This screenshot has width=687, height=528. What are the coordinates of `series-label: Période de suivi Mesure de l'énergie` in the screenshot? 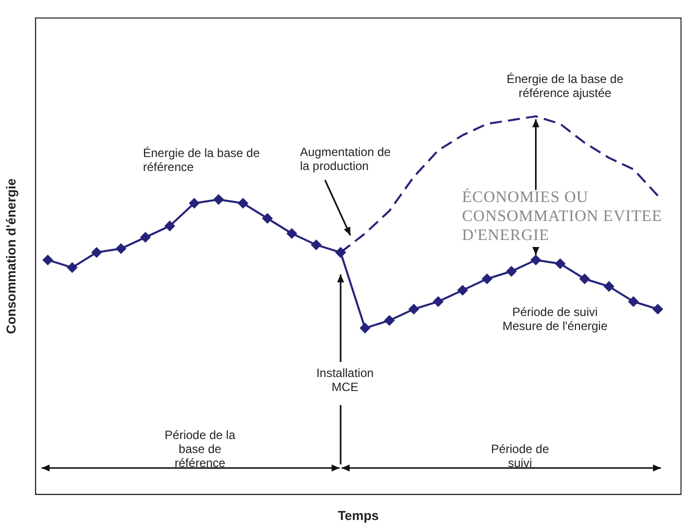 It's located at (555, 319).